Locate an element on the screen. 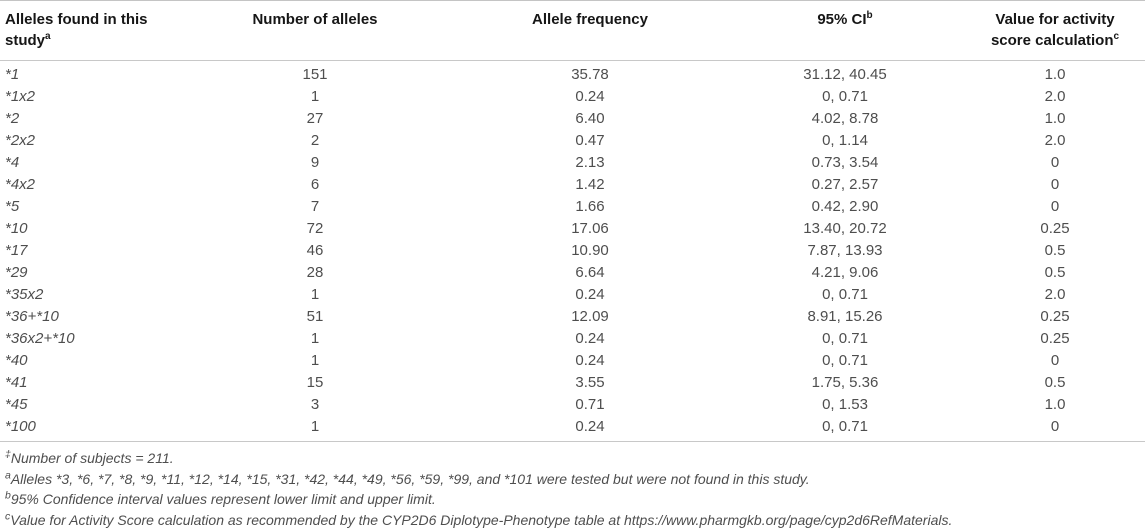 This screenshot has width=1145, height=530. allele-count-cell: 6 is located at coordinates (315, 184).